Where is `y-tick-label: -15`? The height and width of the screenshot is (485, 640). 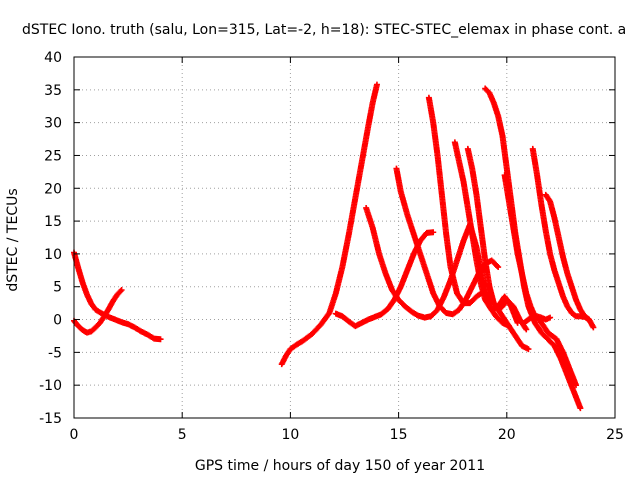
y-tick-label: -15 is located at coordinates (50, 419).